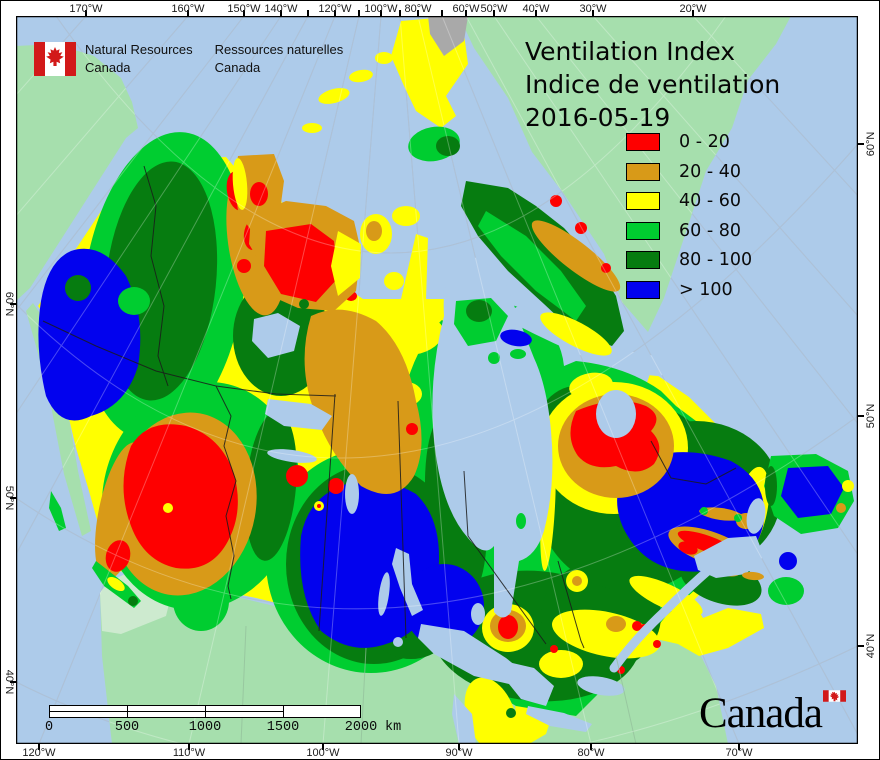 This screenshot has width=880, height=760. What do you see at coordinates (281, 9) in the screenshot?
I see `axis-label-top-140w: 140°W` at bounding box center [281, 9].